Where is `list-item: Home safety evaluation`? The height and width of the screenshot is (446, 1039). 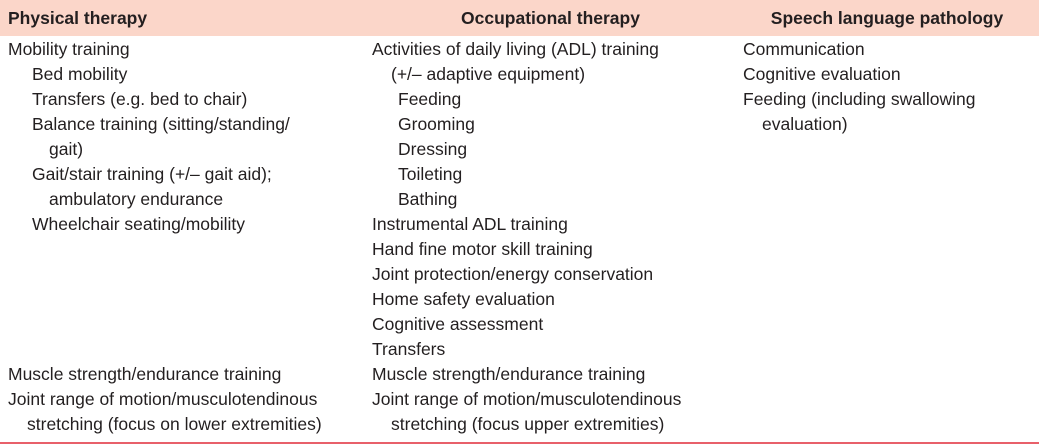
list-item: Home safety evaluation is located at coordinates (463, 299).